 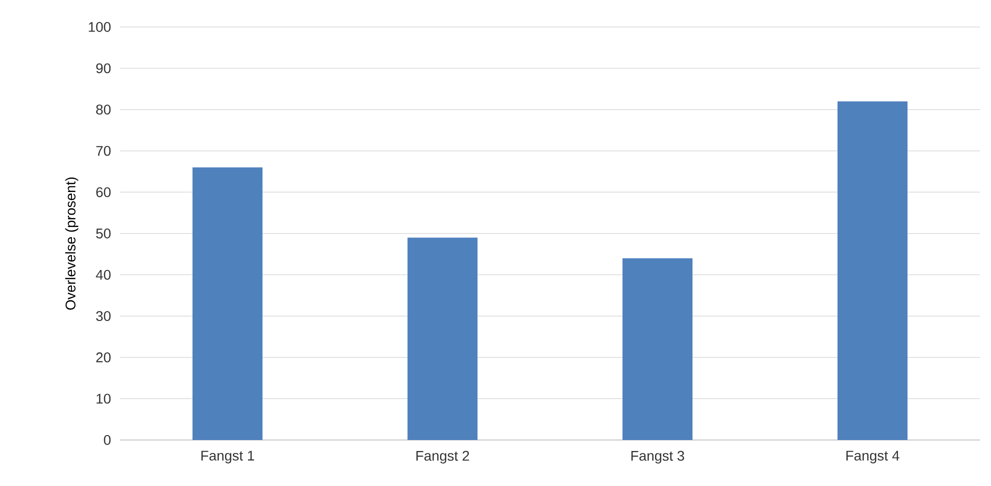 What do you see at coordinates (103, 68) in the screenshot?
I see `y-tick-label: 90` at bounding box center [103, 68].